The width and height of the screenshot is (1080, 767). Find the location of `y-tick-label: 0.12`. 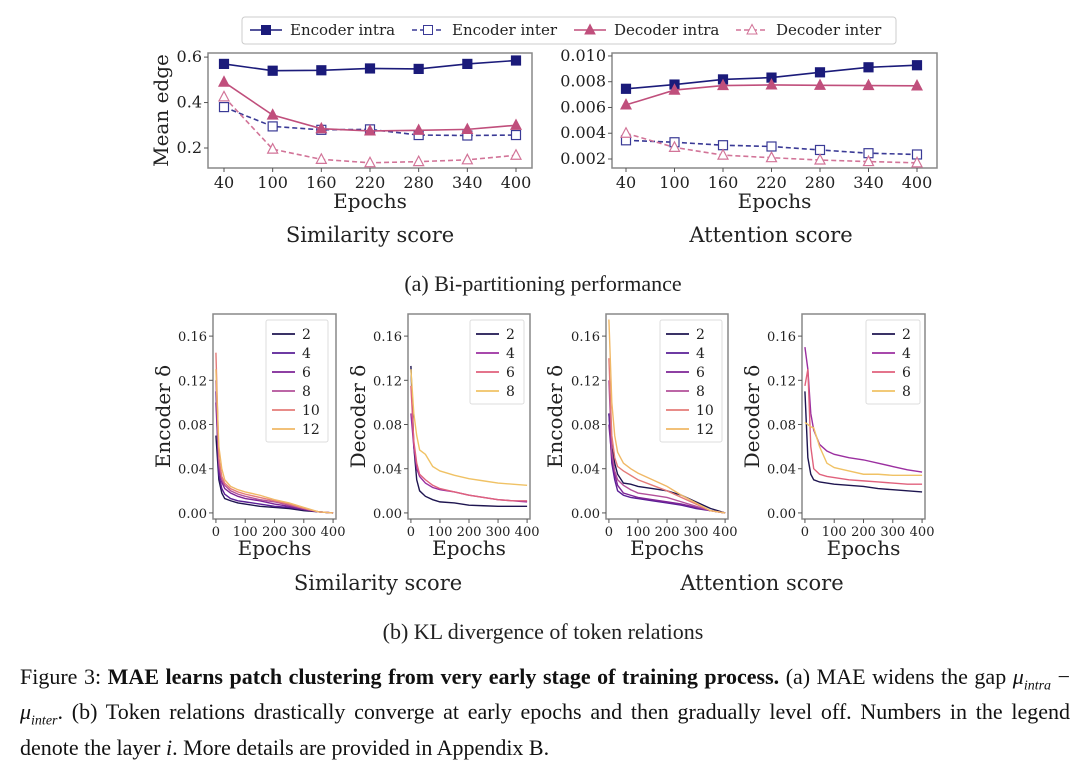

y-tick-label: 0.12 is located at coordinates (781, 381).